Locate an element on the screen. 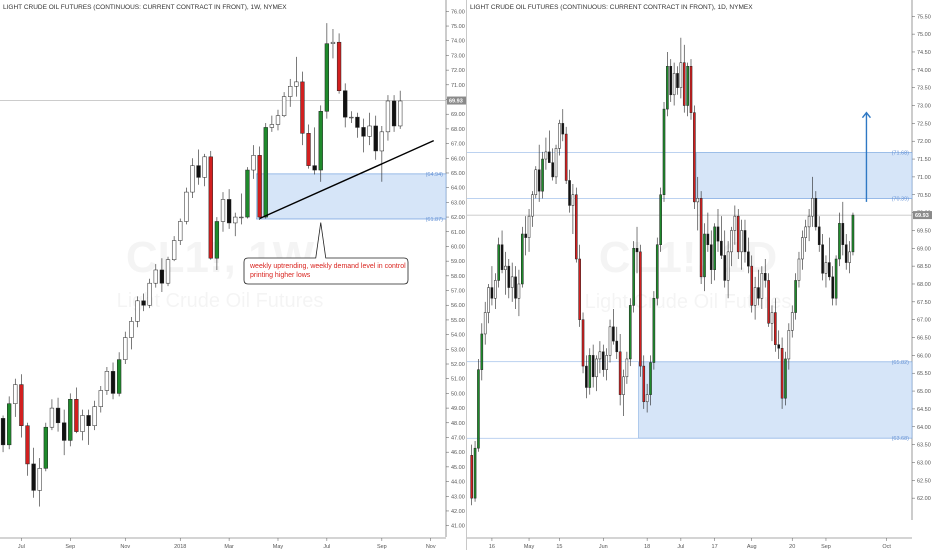 This screenshot has height=550, width=932. price-tick-label: 63.00 is located at coordinates (458, 203).